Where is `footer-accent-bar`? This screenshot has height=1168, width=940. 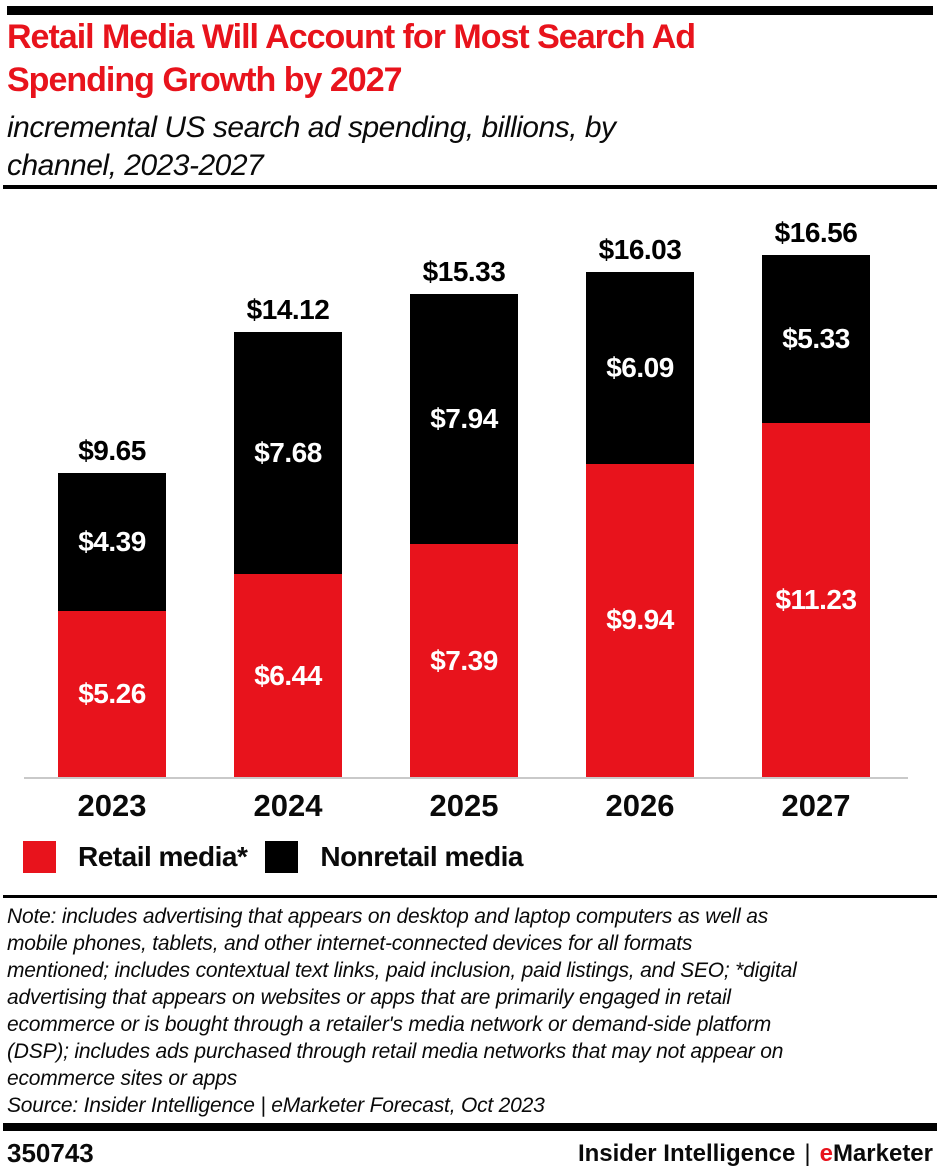
footer-accent-bar is located at coordinates (470, 1127).